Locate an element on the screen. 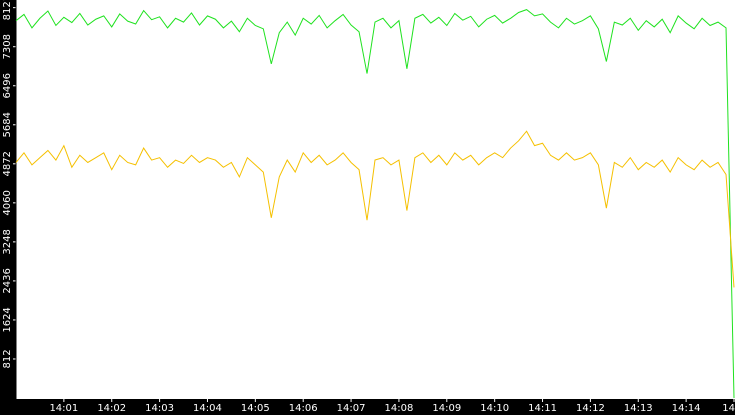  y-tick-label: 812 is located at coordinates (7, 358).